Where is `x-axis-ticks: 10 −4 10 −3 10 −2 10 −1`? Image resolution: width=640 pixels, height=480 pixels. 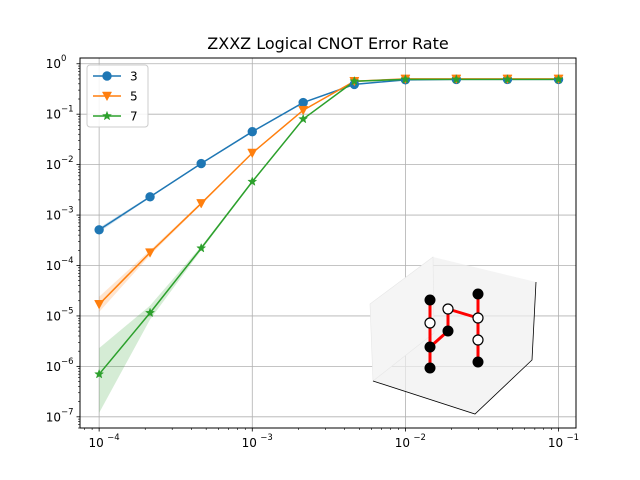
x-axis-ticks: 10 −4 10 −3 10 −2 10 −1 is located at coordinates (331, 439).